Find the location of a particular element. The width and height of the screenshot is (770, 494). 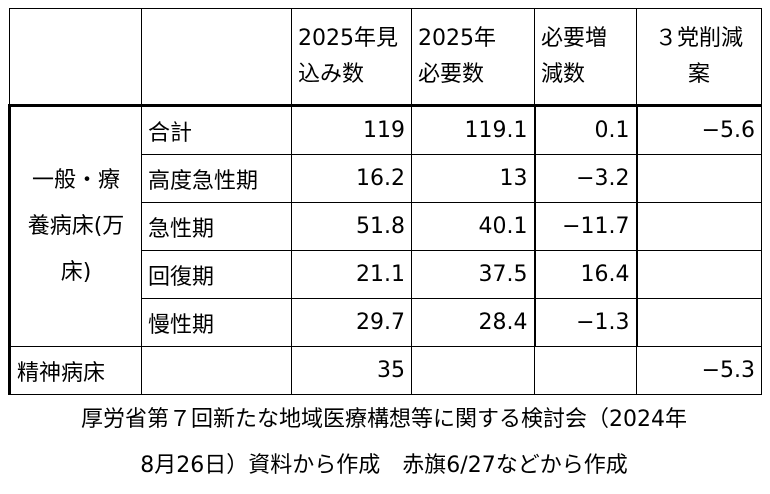

body-cell: 高度急性期 is located at coordinates (216, 178).